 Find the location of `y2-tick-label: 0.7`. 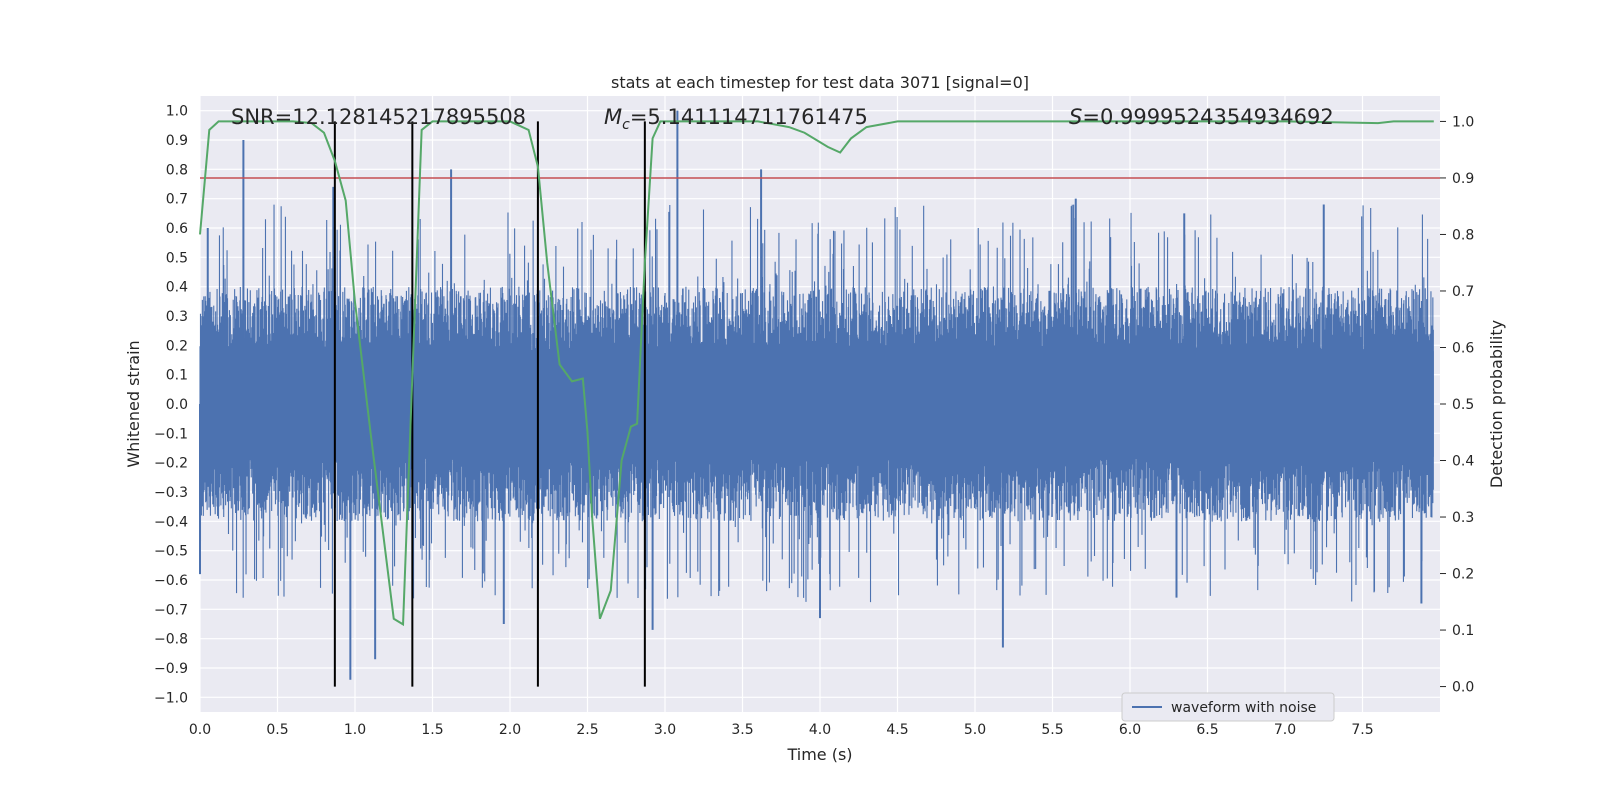

y2-tick-label: 0.7 is located at coordinates (1463, 292).